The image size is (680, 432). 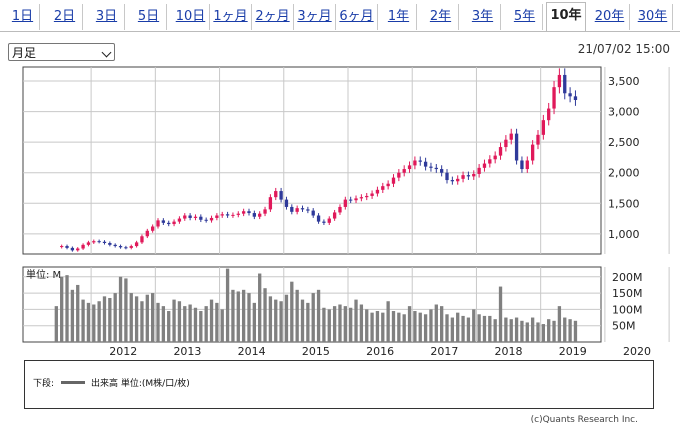 What do you see at coordinates (483, 17) in the screenshot?
I see `tab-11: 3年` at bounding box center [483, 17].